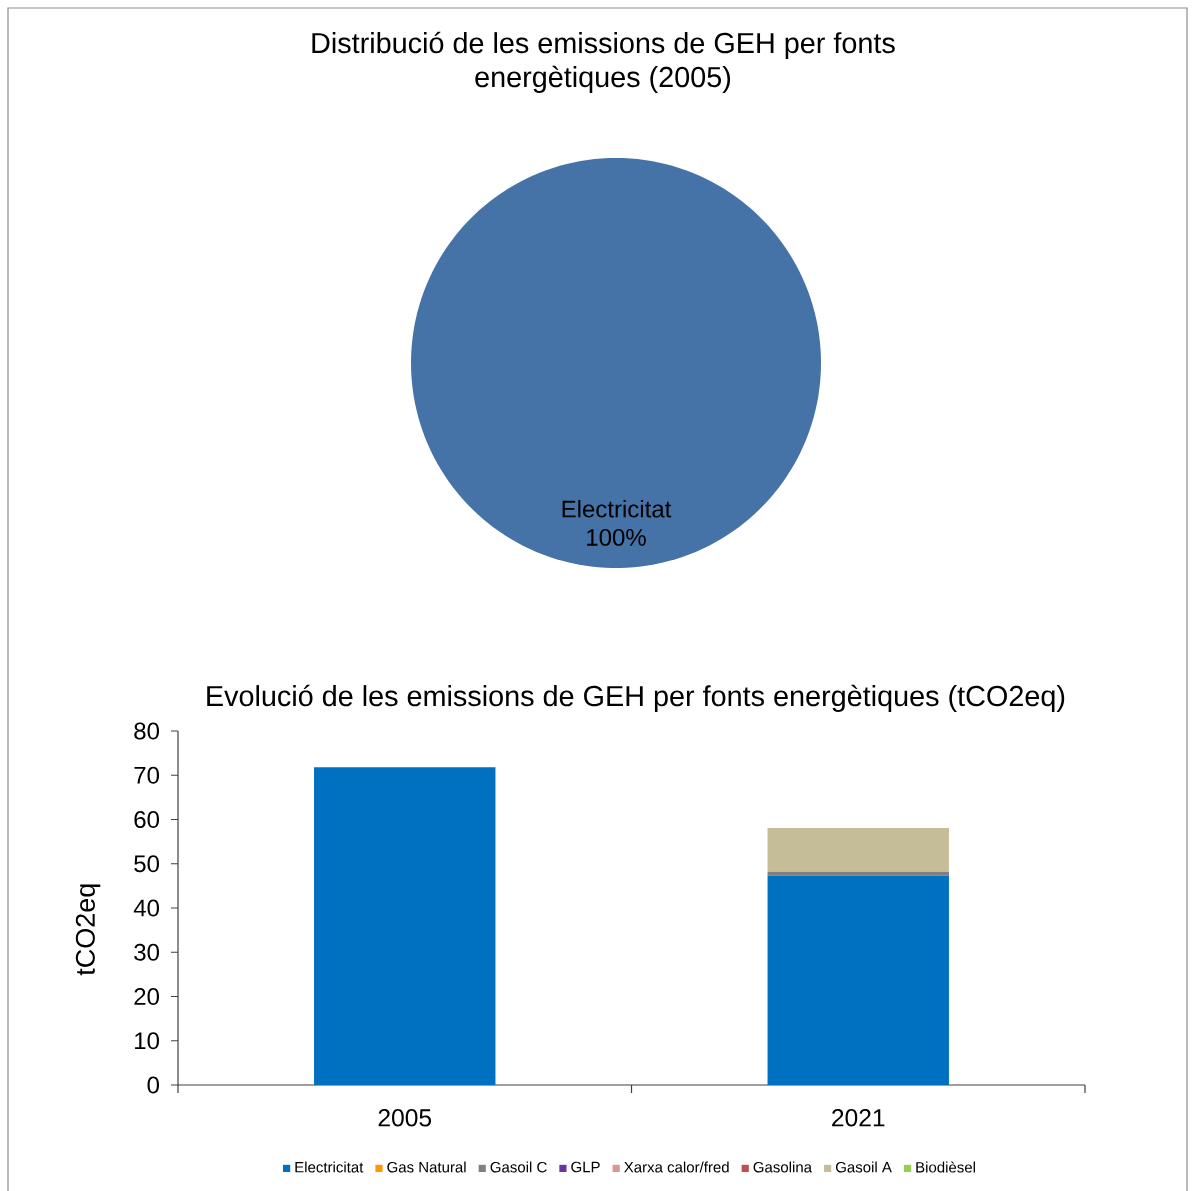  I want to click on legend-label: GLP, so click(585, 1167).